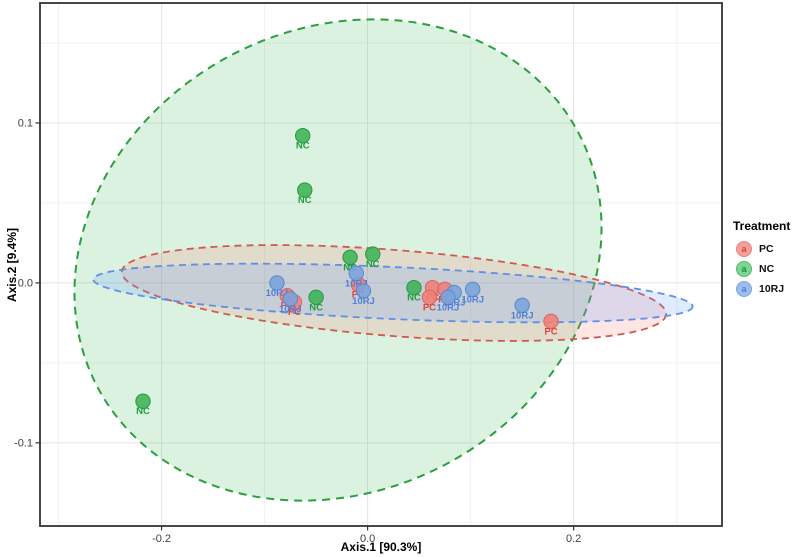 Image resolution: width=800 pixels, height=557 pixels. Describe the element at coordinates (381, 547) in the screenshot. I see `x-axis-title: Axis.1 [90.3%]` at that location.